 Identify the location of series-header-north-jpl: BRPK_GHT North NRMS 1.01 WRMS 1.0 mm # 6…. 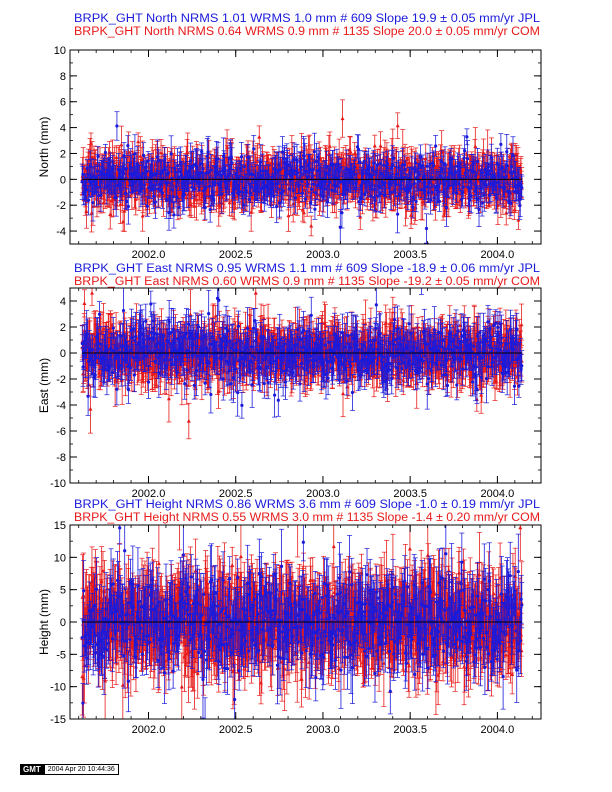
(307, 19).